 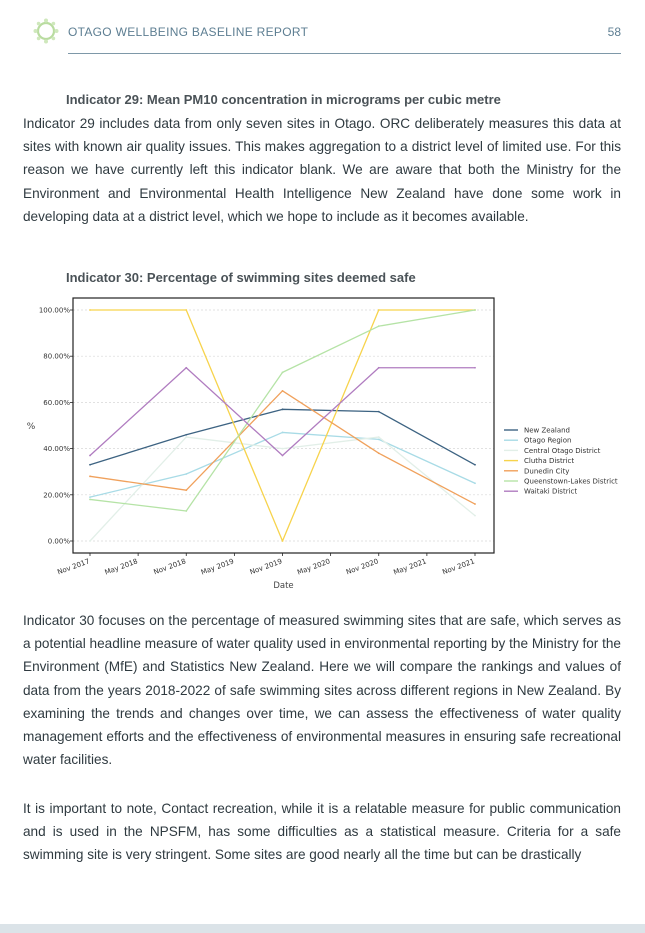 I want to click on legend-label: Dunedin City, so click(x=546, y=471).